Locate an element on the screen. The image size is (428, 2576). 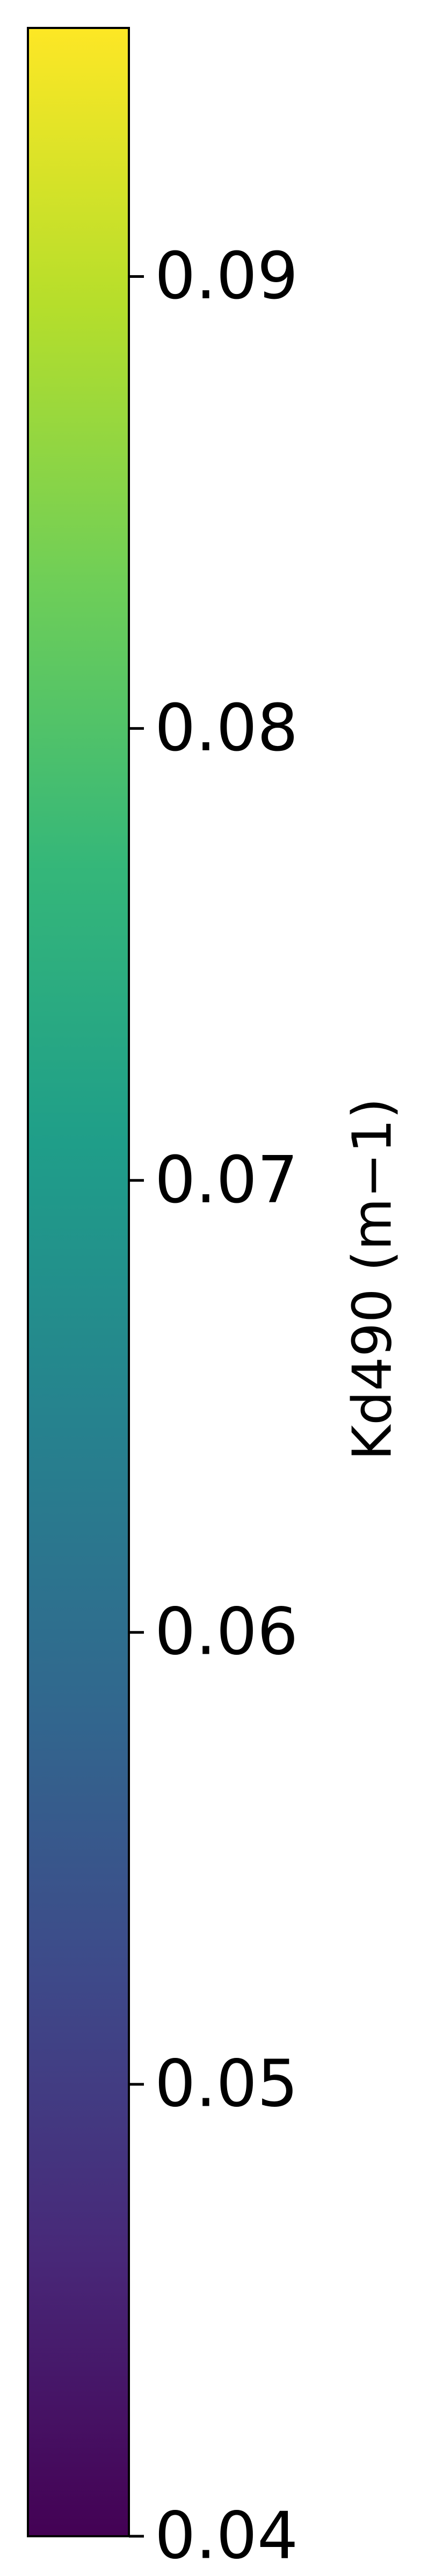
tick-label-0.07: 0.07 is located at coordinates (226, 1180).